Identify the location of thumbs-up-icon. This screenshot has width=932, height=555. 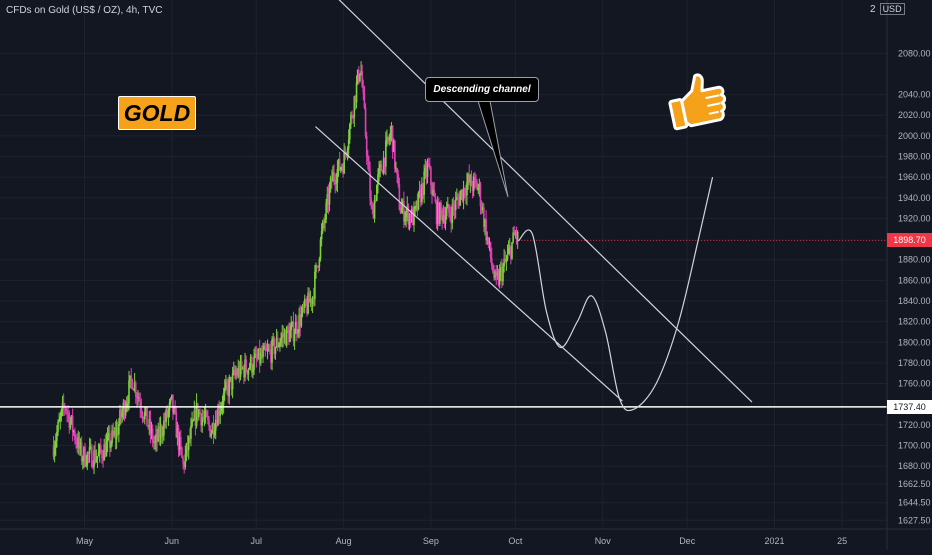
(697, 102).